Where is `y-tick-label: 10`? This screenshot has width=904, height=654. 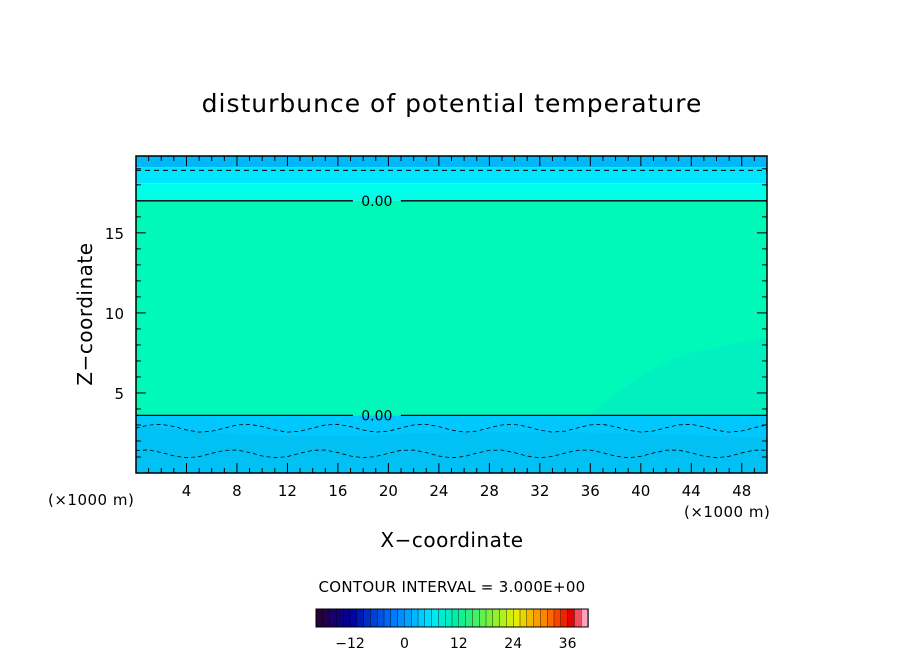 y-tick-label: 10 is located at coordinates (114, 314).